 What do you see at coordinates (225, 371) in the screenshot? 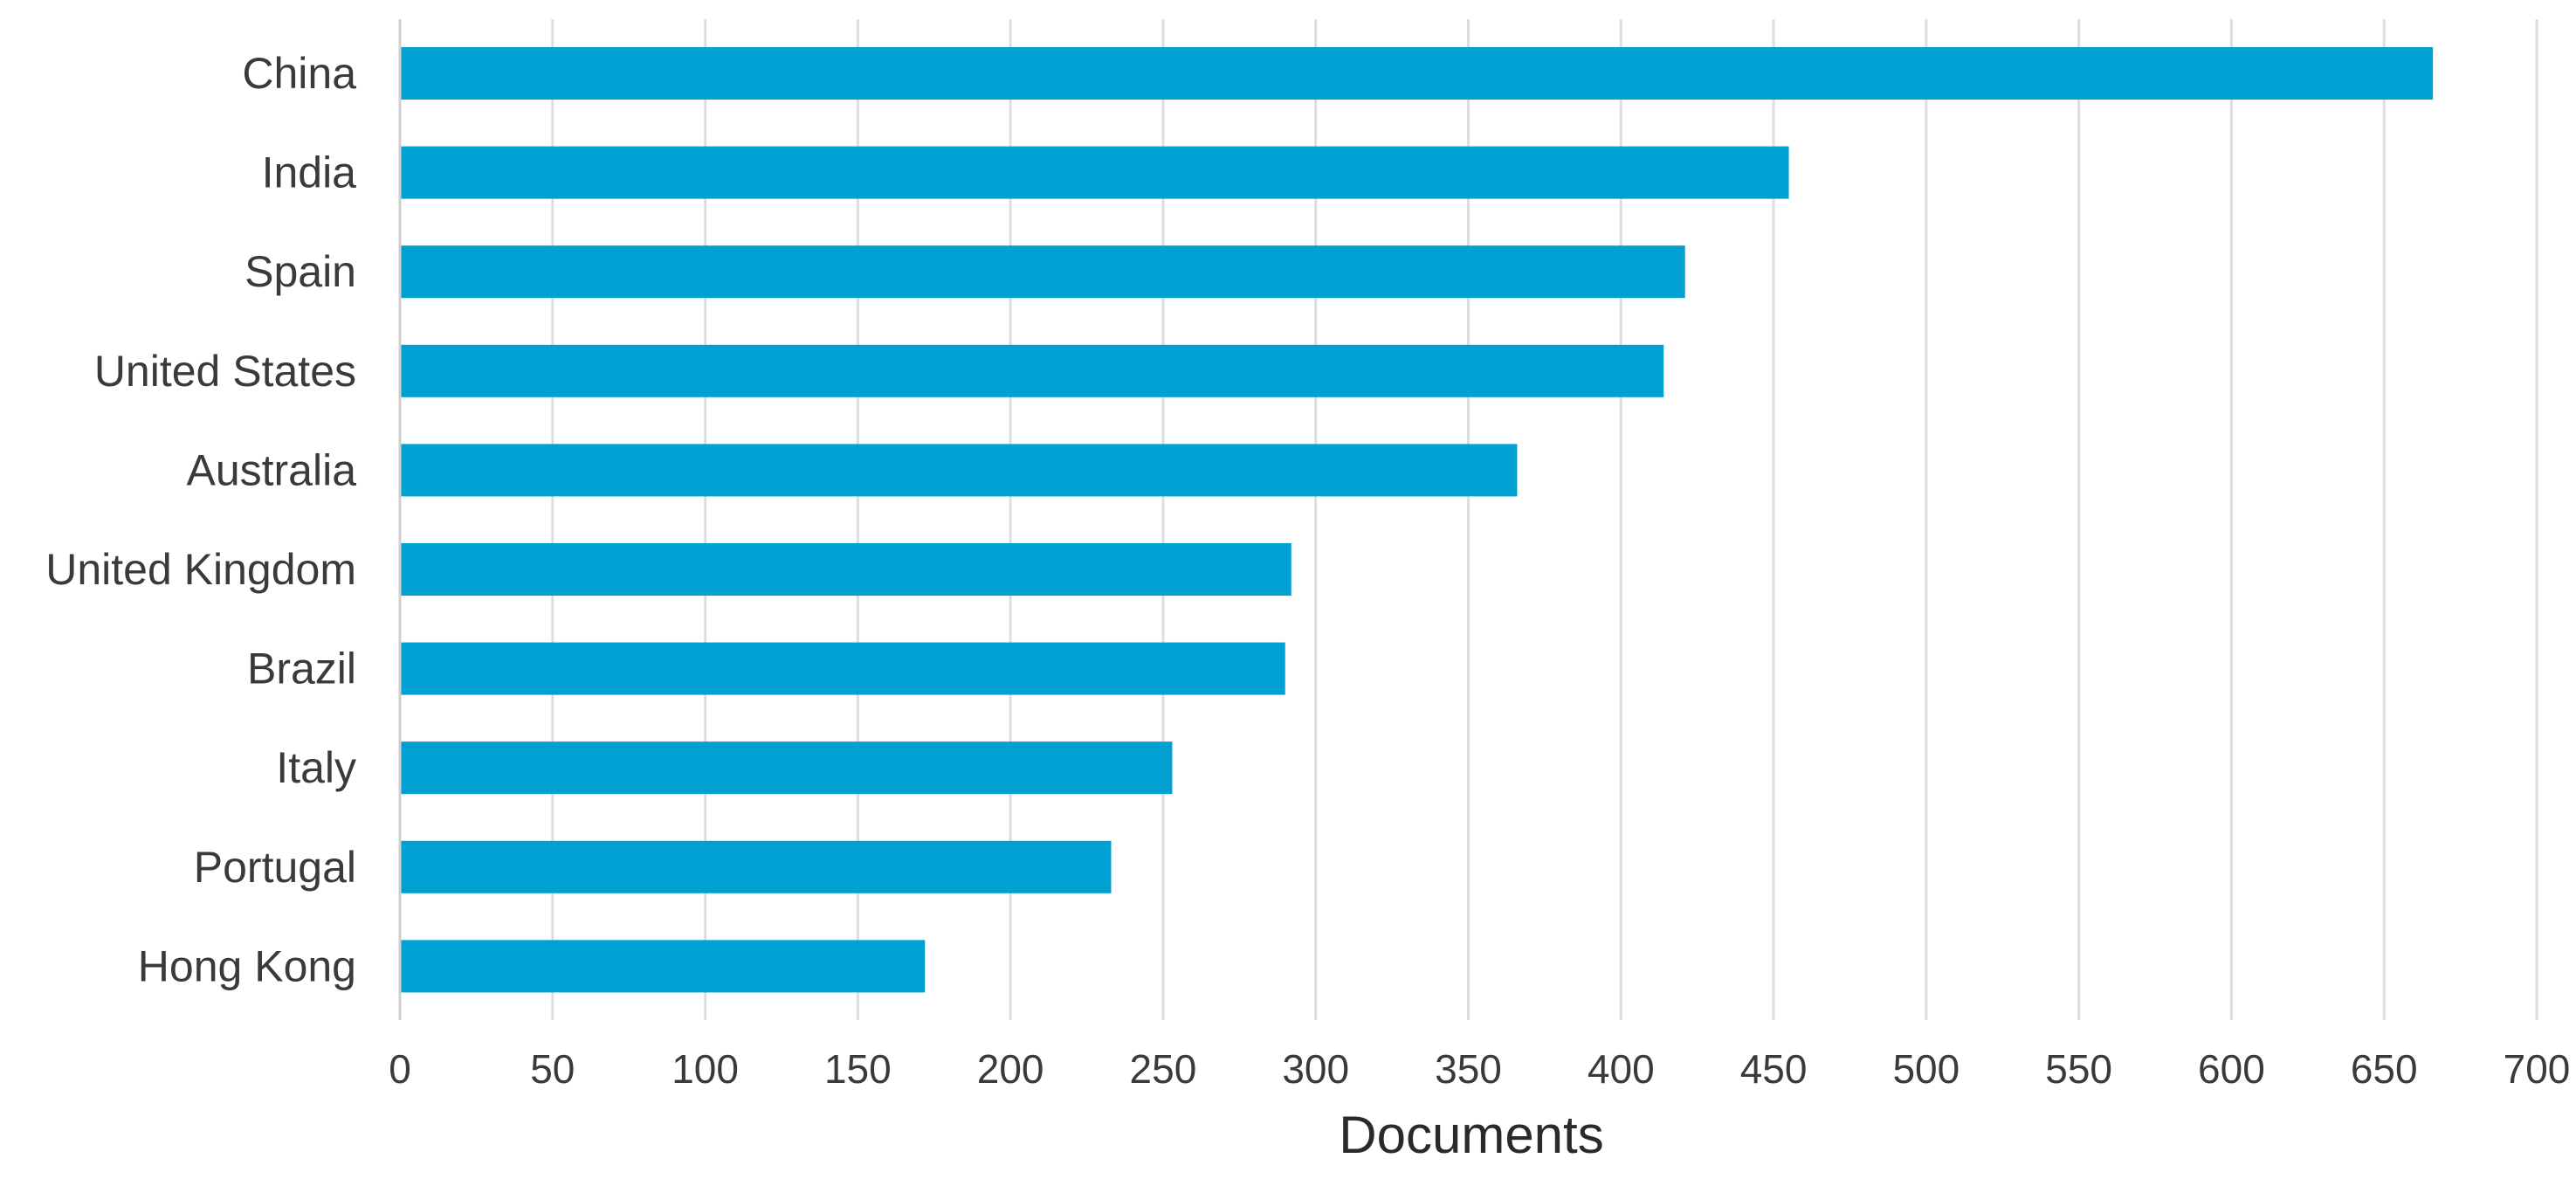
I see `category-label: United States` at bounding box center [225, 371].